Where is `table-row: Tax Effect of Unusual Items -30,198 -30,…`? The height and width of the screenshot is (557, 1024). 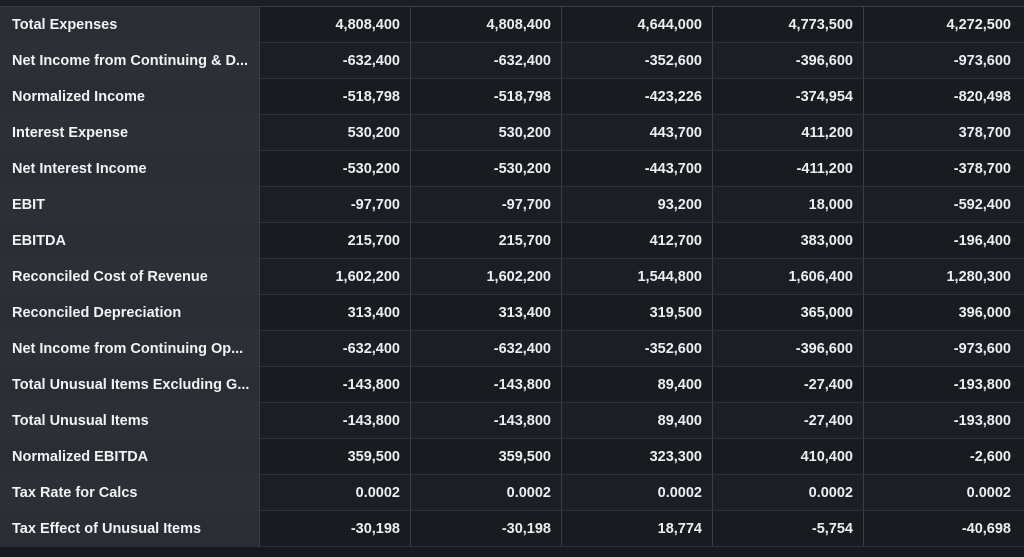 table-row: Tax Effect of Unusual Items -30,198 -30,… is located at coordinates (512, 529).